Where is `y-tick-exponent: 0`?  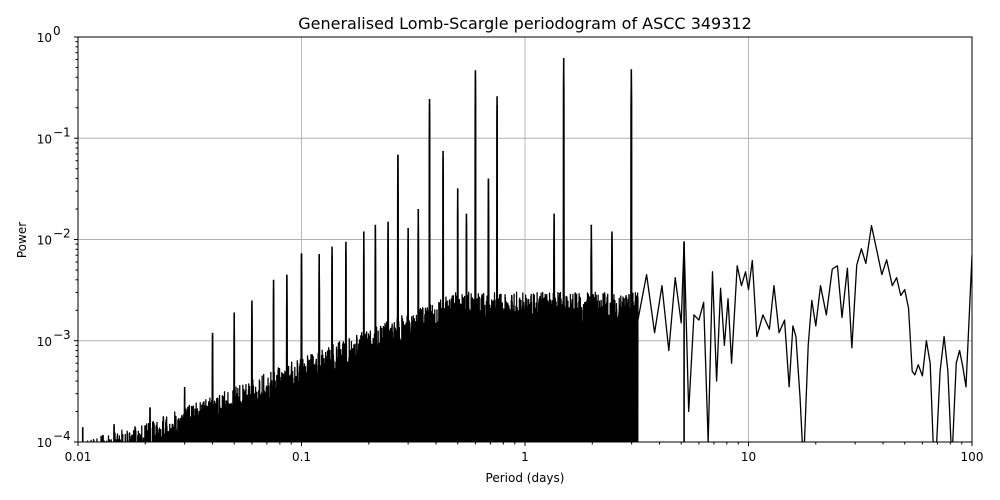
y-tick-exponent: 0 is located at coordinates (57, 31).